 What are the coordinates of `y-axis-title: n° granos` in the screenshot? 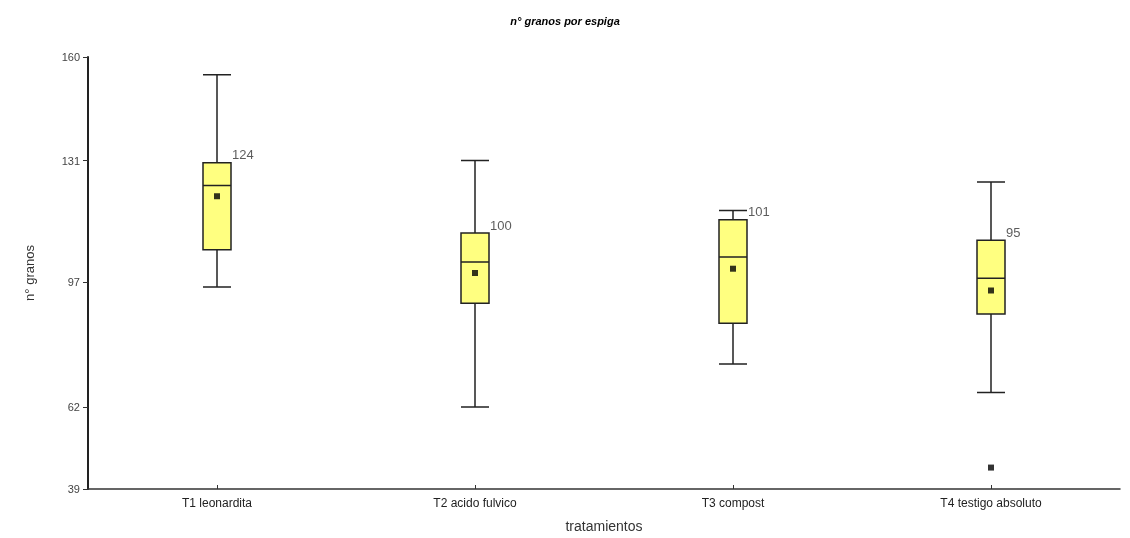 It's located at (29, 272).